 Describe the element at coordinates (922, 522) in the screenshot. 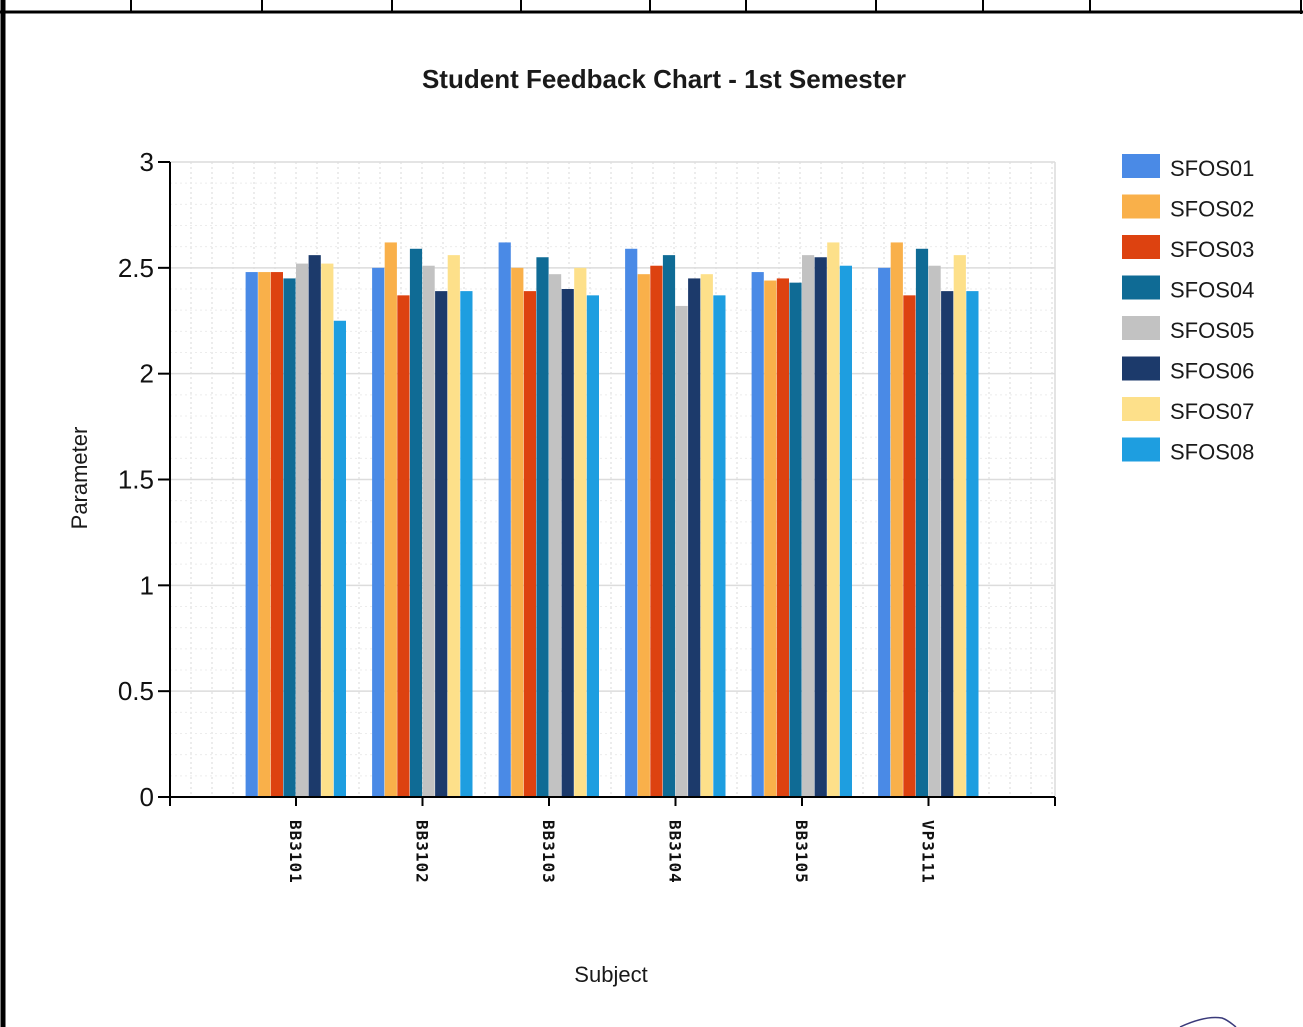

I see `bar-sfos04-vp3111` at that location.